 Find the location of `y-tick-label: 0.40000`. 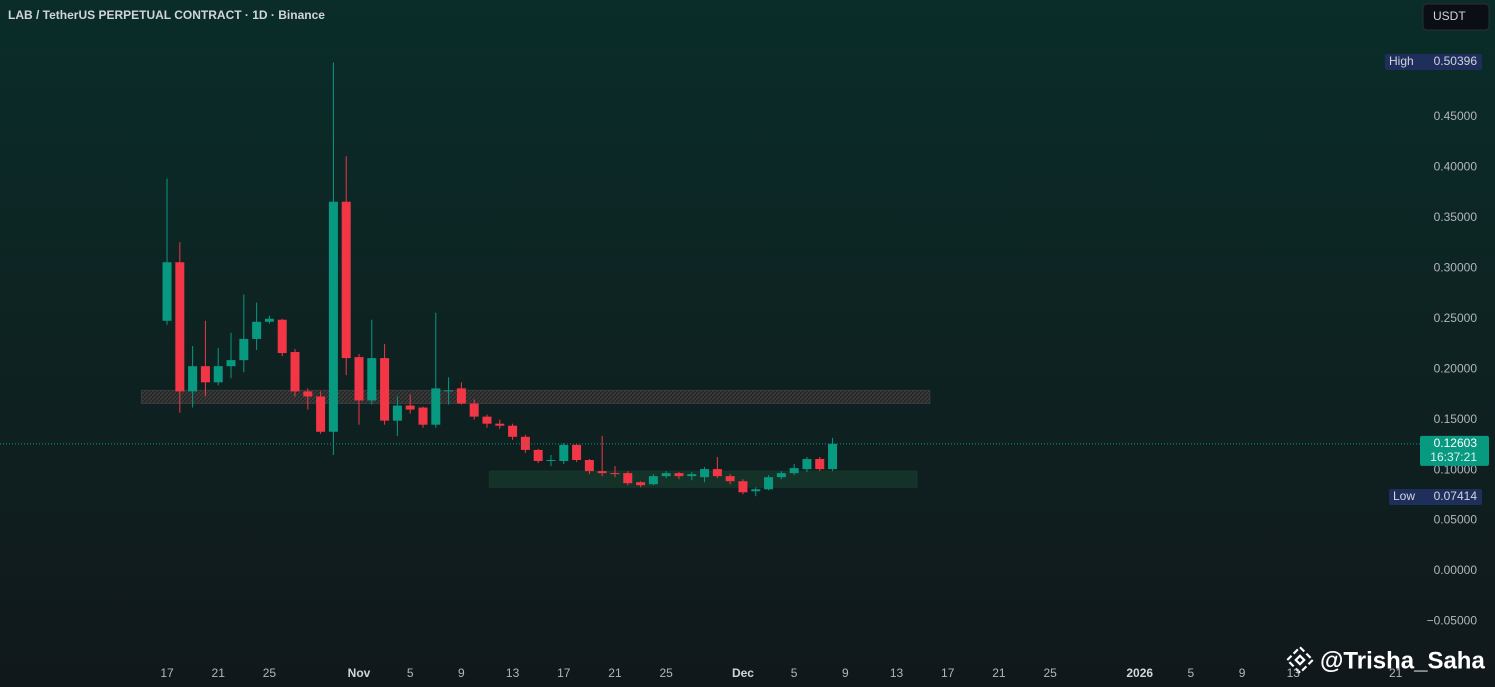

y-tick-label: 0.40000 is located at coordinates (1456, 167).